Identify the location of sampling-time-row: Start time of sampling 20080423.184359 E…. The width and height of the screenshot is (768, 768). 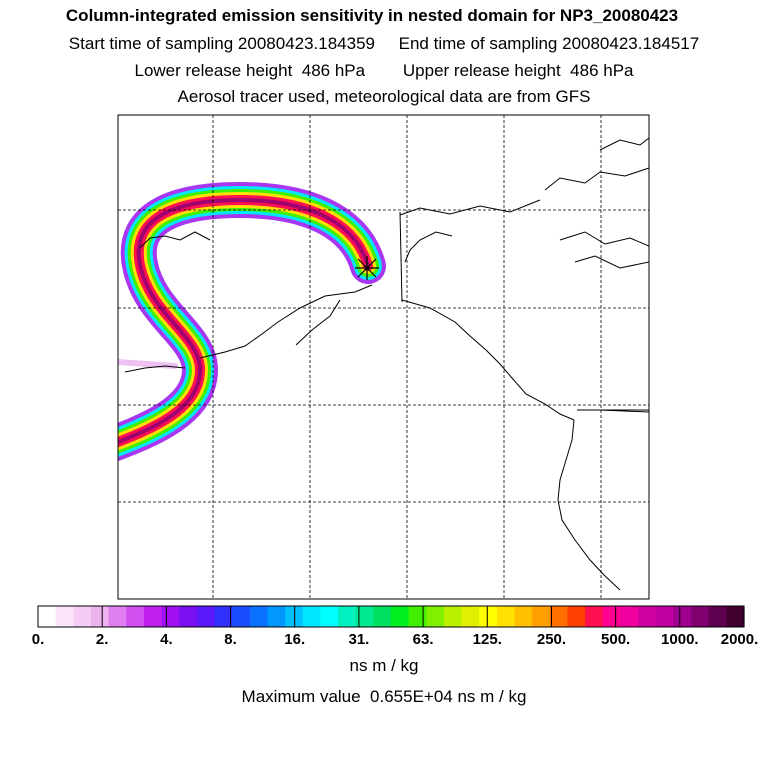
(384, 44).